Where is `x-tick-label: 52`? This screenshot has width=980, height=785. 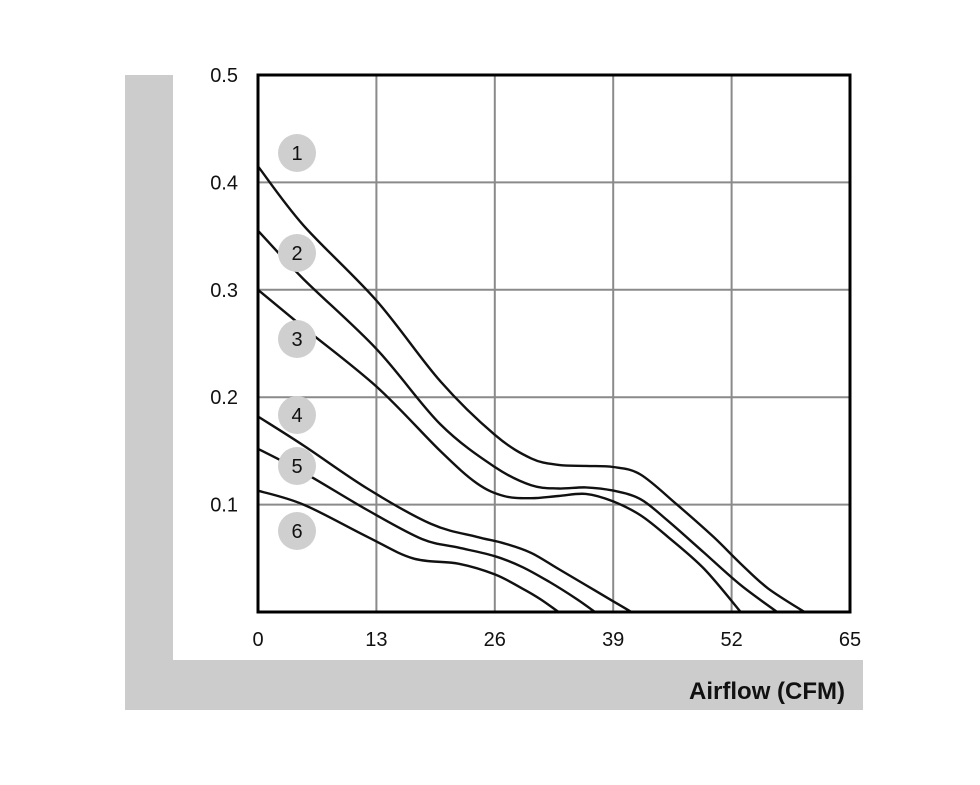
x-tick-label: 52 is located at coordinates (731, 640).